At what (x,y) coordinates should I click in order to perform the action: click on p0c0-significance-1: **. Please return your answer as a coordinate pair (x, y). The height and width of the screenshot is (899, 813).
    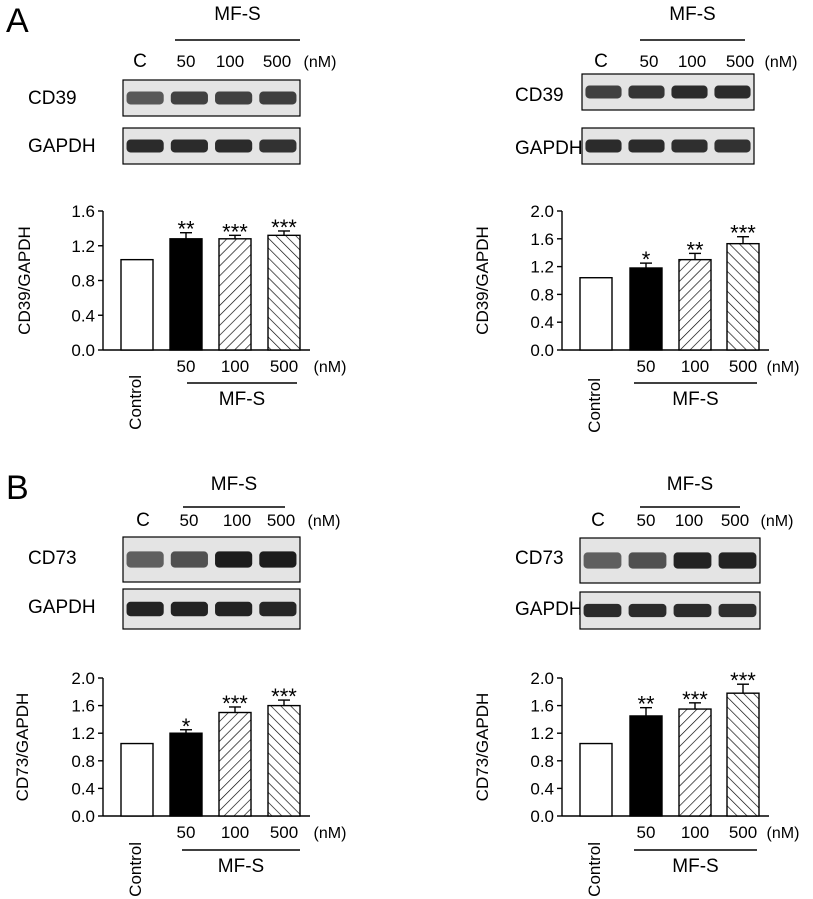
    Looking at the image, I should click on (186, 229).